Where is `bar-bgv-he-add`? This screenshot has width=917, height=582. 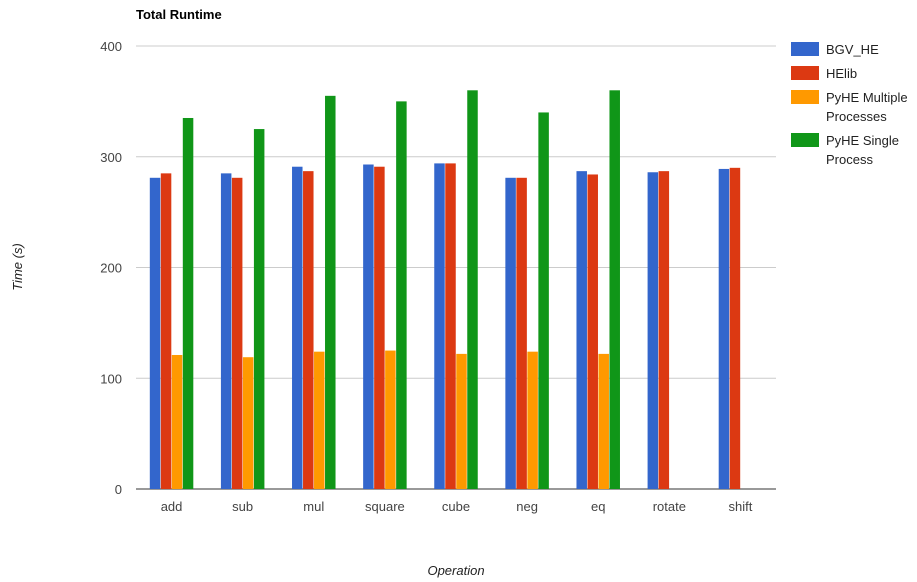
bar-bgv-he-add is located at coordinates (155, 333).